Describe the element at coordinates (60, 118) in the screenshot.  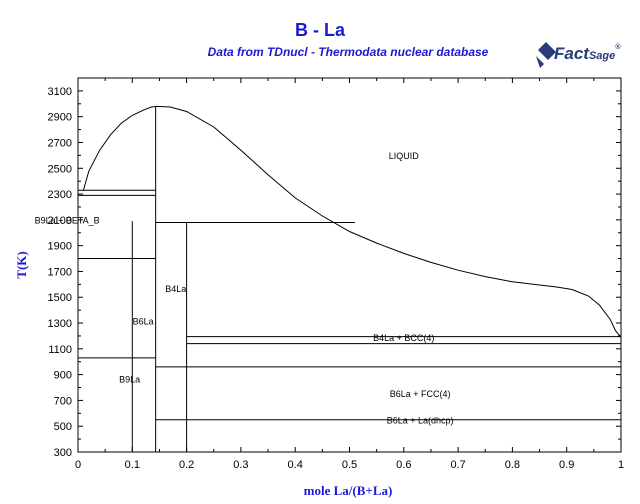
I see `y-tick-label: 2900` at that location.